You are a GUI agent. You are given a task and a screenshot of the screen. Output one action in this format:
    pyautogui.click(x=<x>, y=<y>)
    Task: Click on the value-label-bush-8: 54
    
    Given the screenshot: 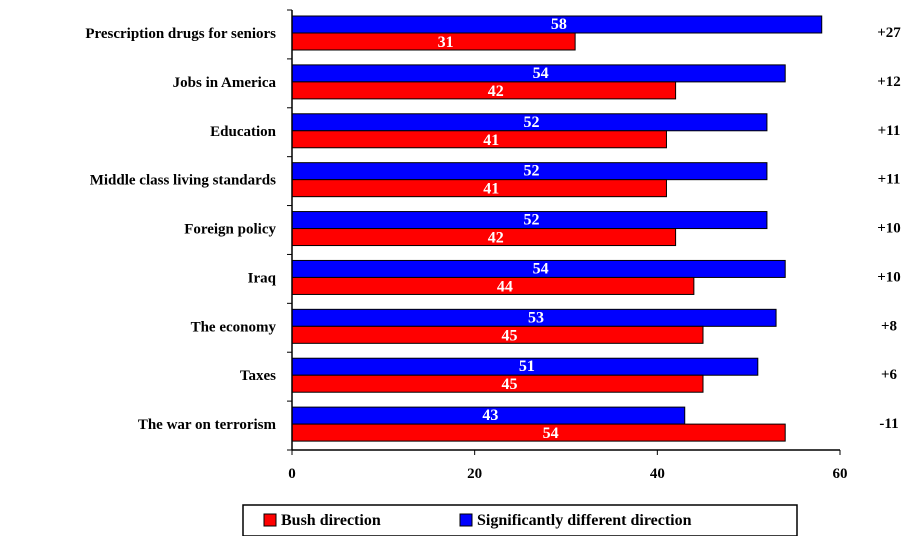 What is the action you would take?
    pyautogui.click(x=551, y=433)
    